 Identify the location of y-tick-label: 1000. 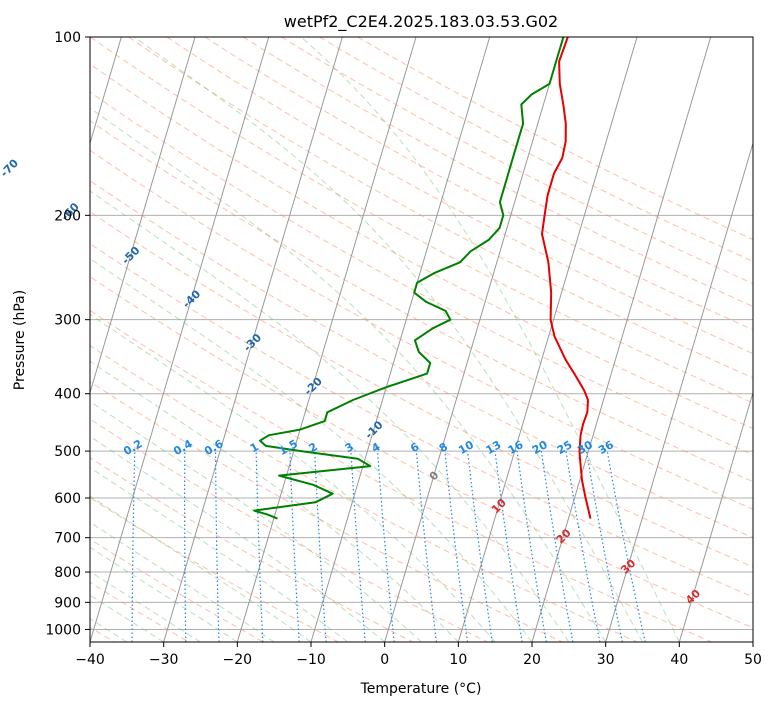
(63, 630).